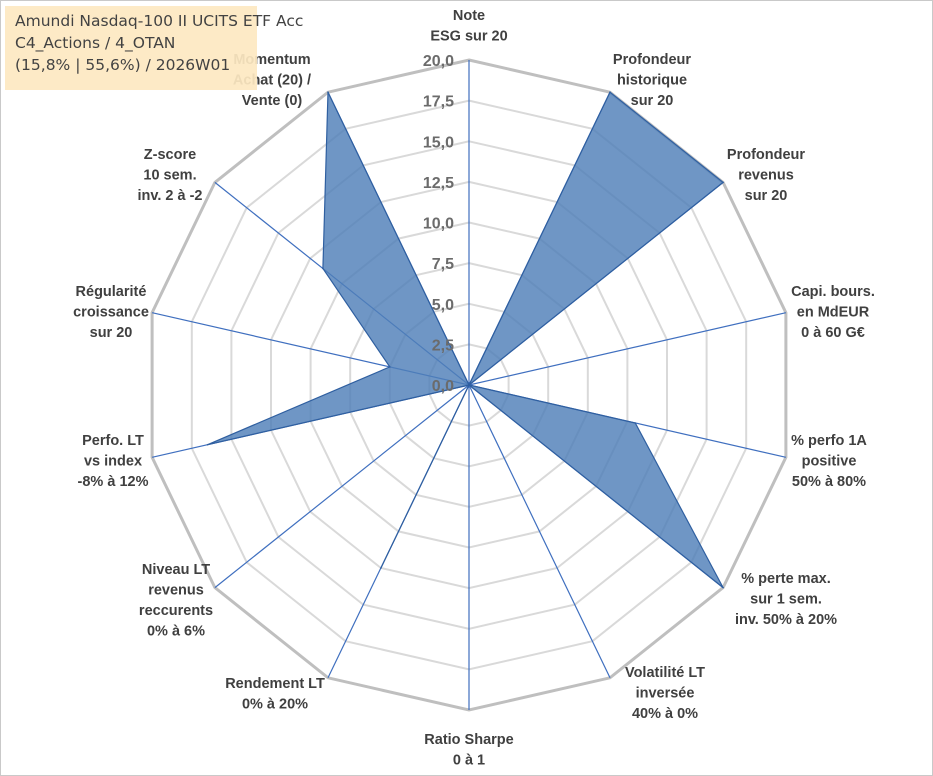 Image resolution: width=933 pixels, height=776 pixels. Describe the element at coordinates (766, 175) in the screenshot. I see `axis-label: Profondeur revenus sur 20` at that location.